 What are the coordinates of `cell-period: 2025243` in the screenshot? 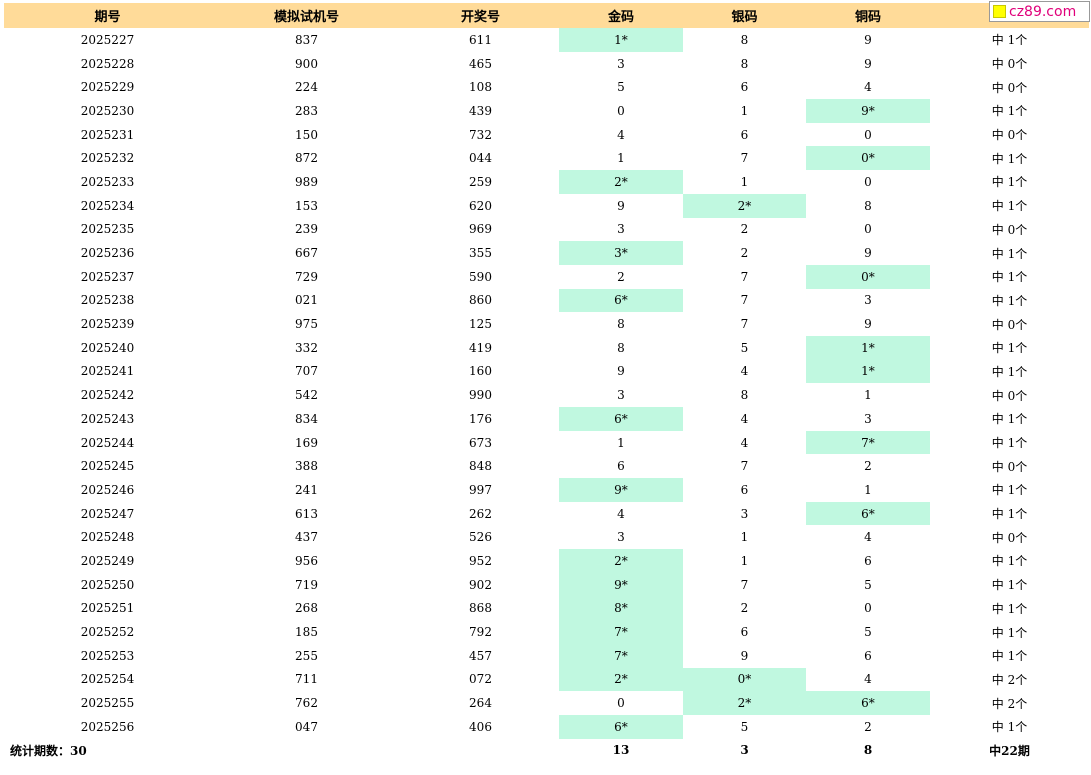 It's located at (107, 418).